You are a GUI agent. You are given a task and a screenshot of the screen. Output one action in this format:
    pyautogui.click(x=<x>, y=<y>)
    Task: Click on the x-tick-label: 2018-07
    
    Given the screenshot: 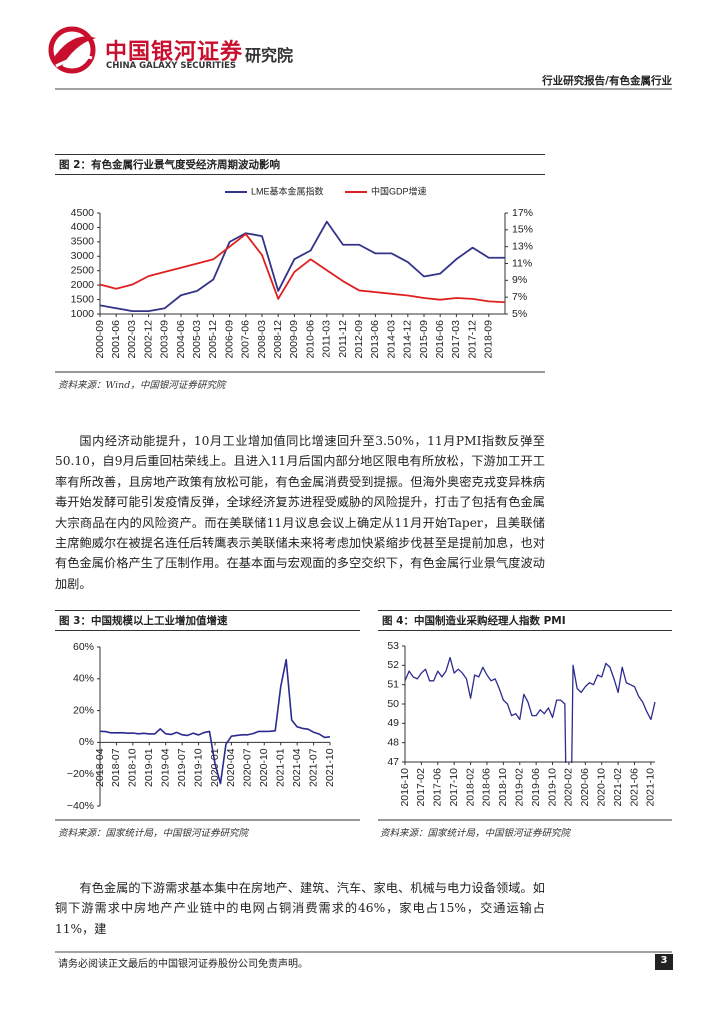 What is the action you would take?
    pyautogui.click(x=116, y=767)
    